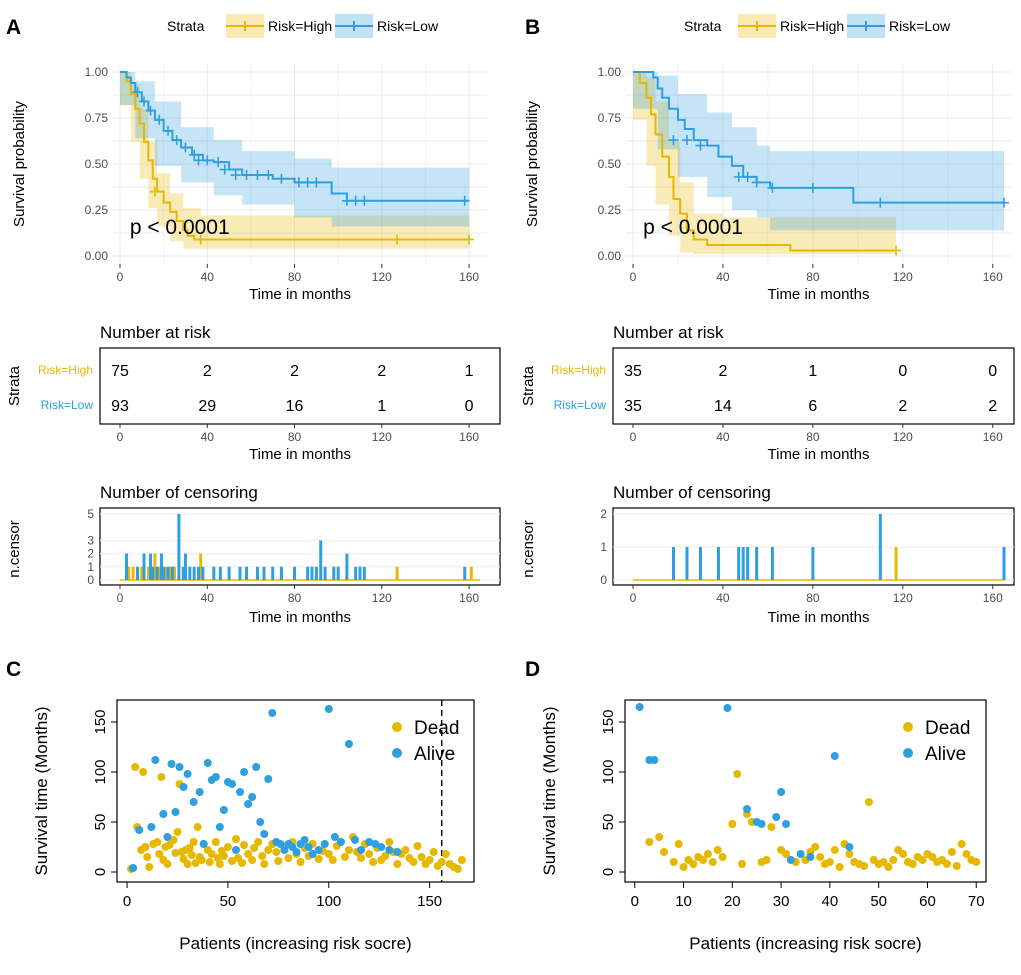  What do you see at coordinates (549, 790) in the screenshot?
I see `y-axis-label: Survival time (Months)` at bounding box center [549, 790].